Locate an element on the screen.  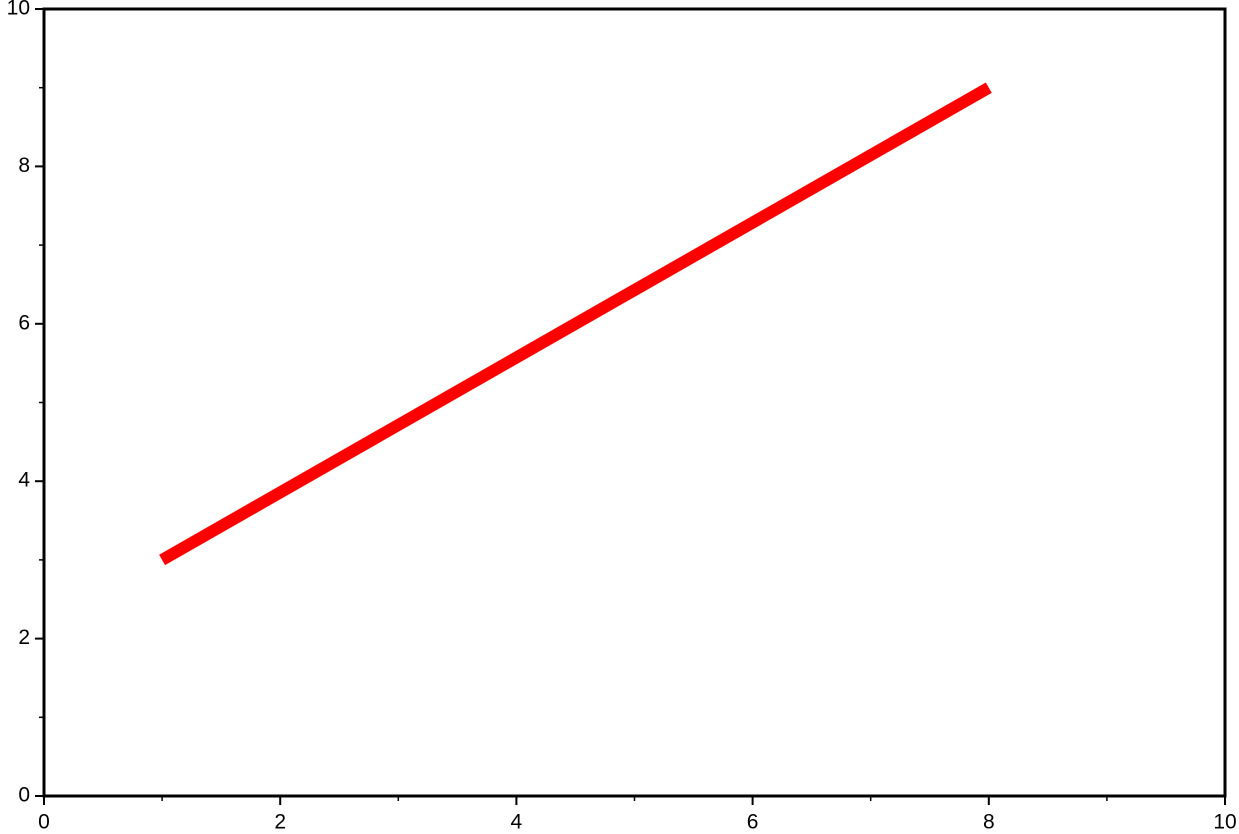
x-tick-label: 8 is located at coordinates (989, 822).